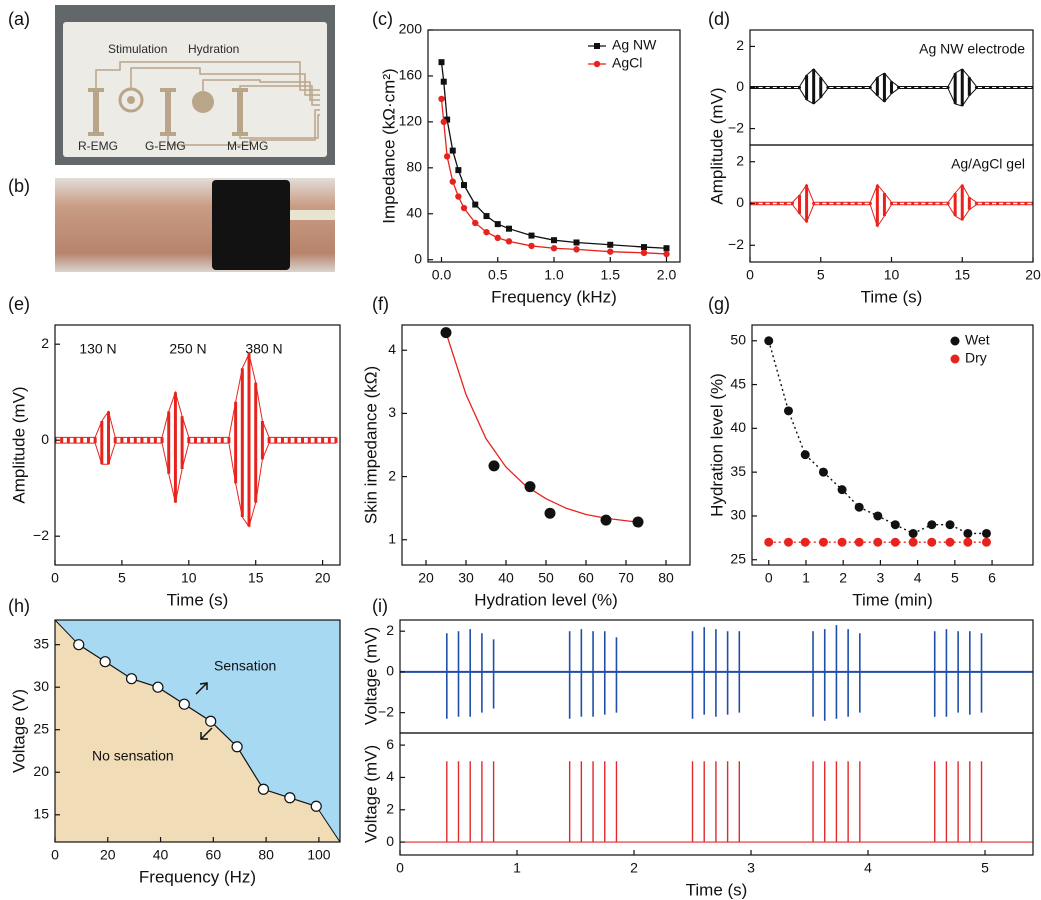  Describe the element at coordinates (386, 711) in the screenshot. I see `y-tick-label: −2` at that location.